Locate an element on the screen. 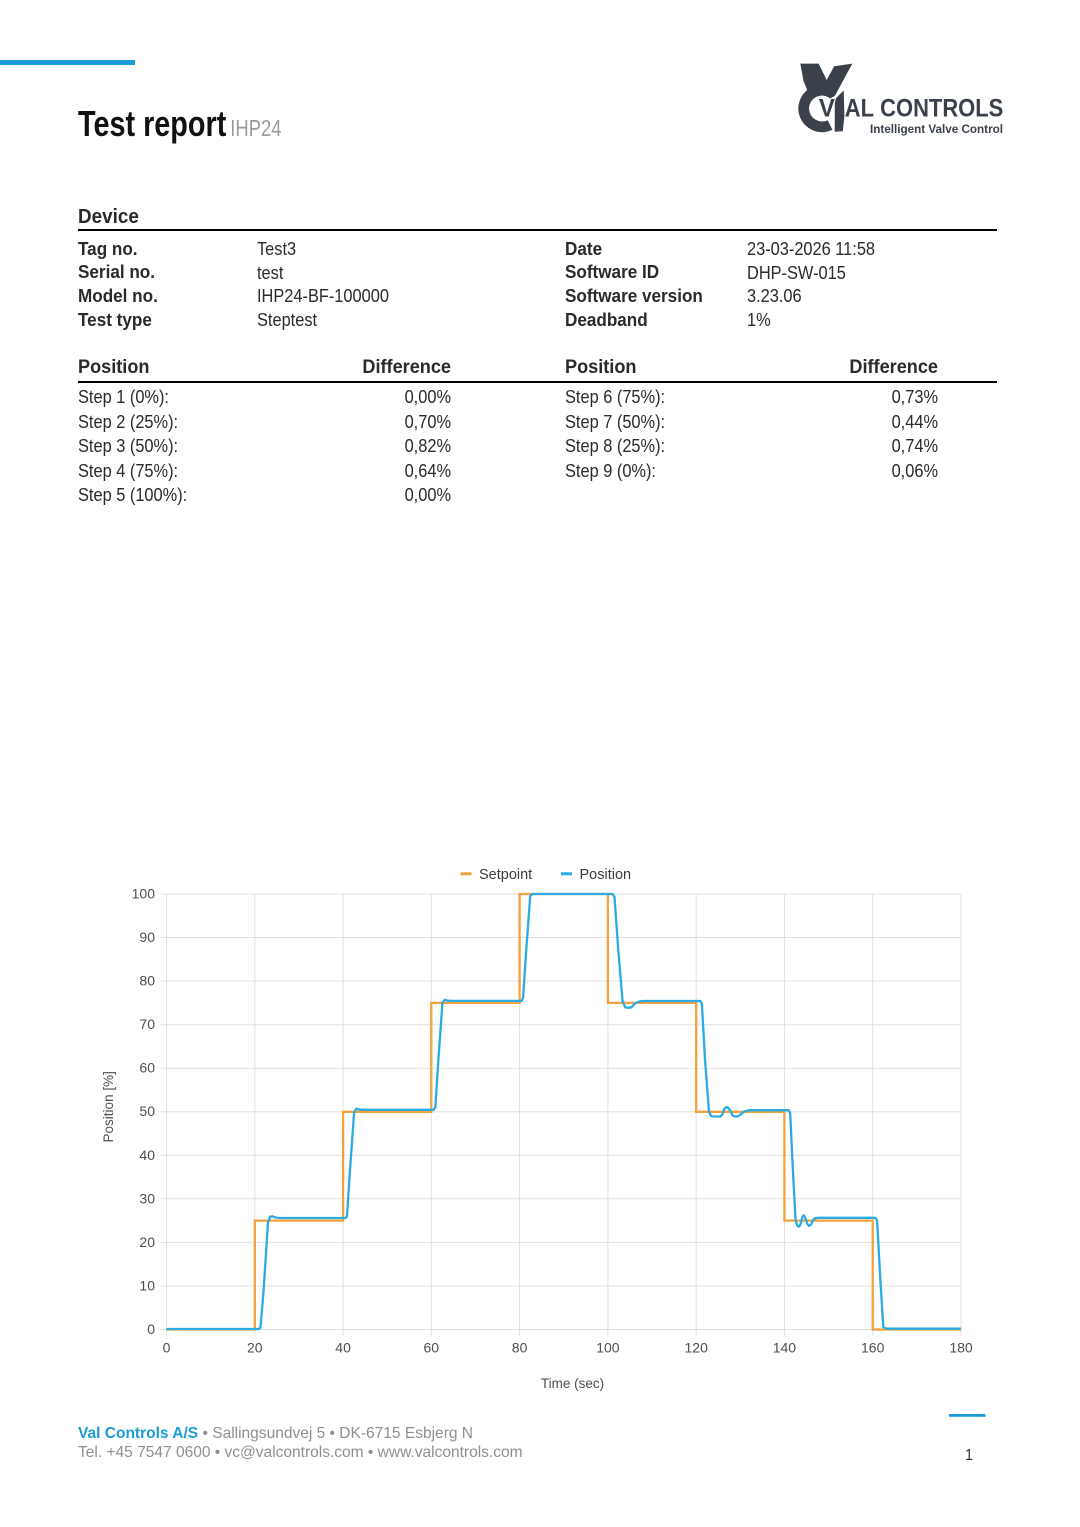  svg-text: 160 is located at coordinates (873, 1348).